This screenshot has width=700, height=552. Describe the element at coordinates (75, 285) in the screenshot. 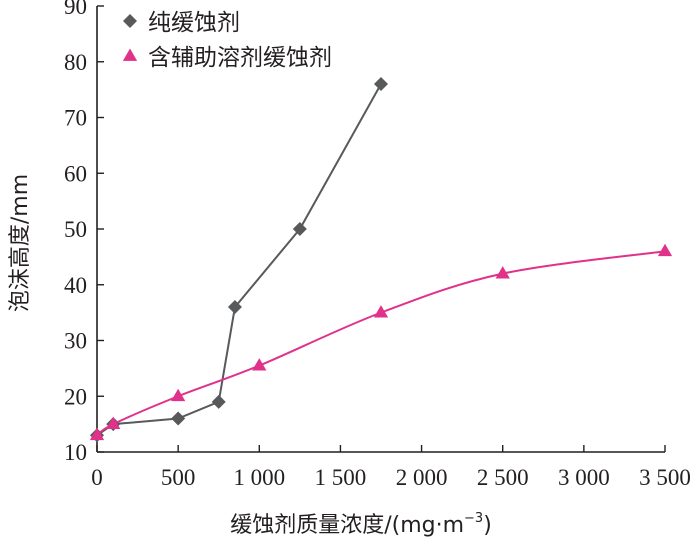

I see `y-tick-label: 40` at that location.